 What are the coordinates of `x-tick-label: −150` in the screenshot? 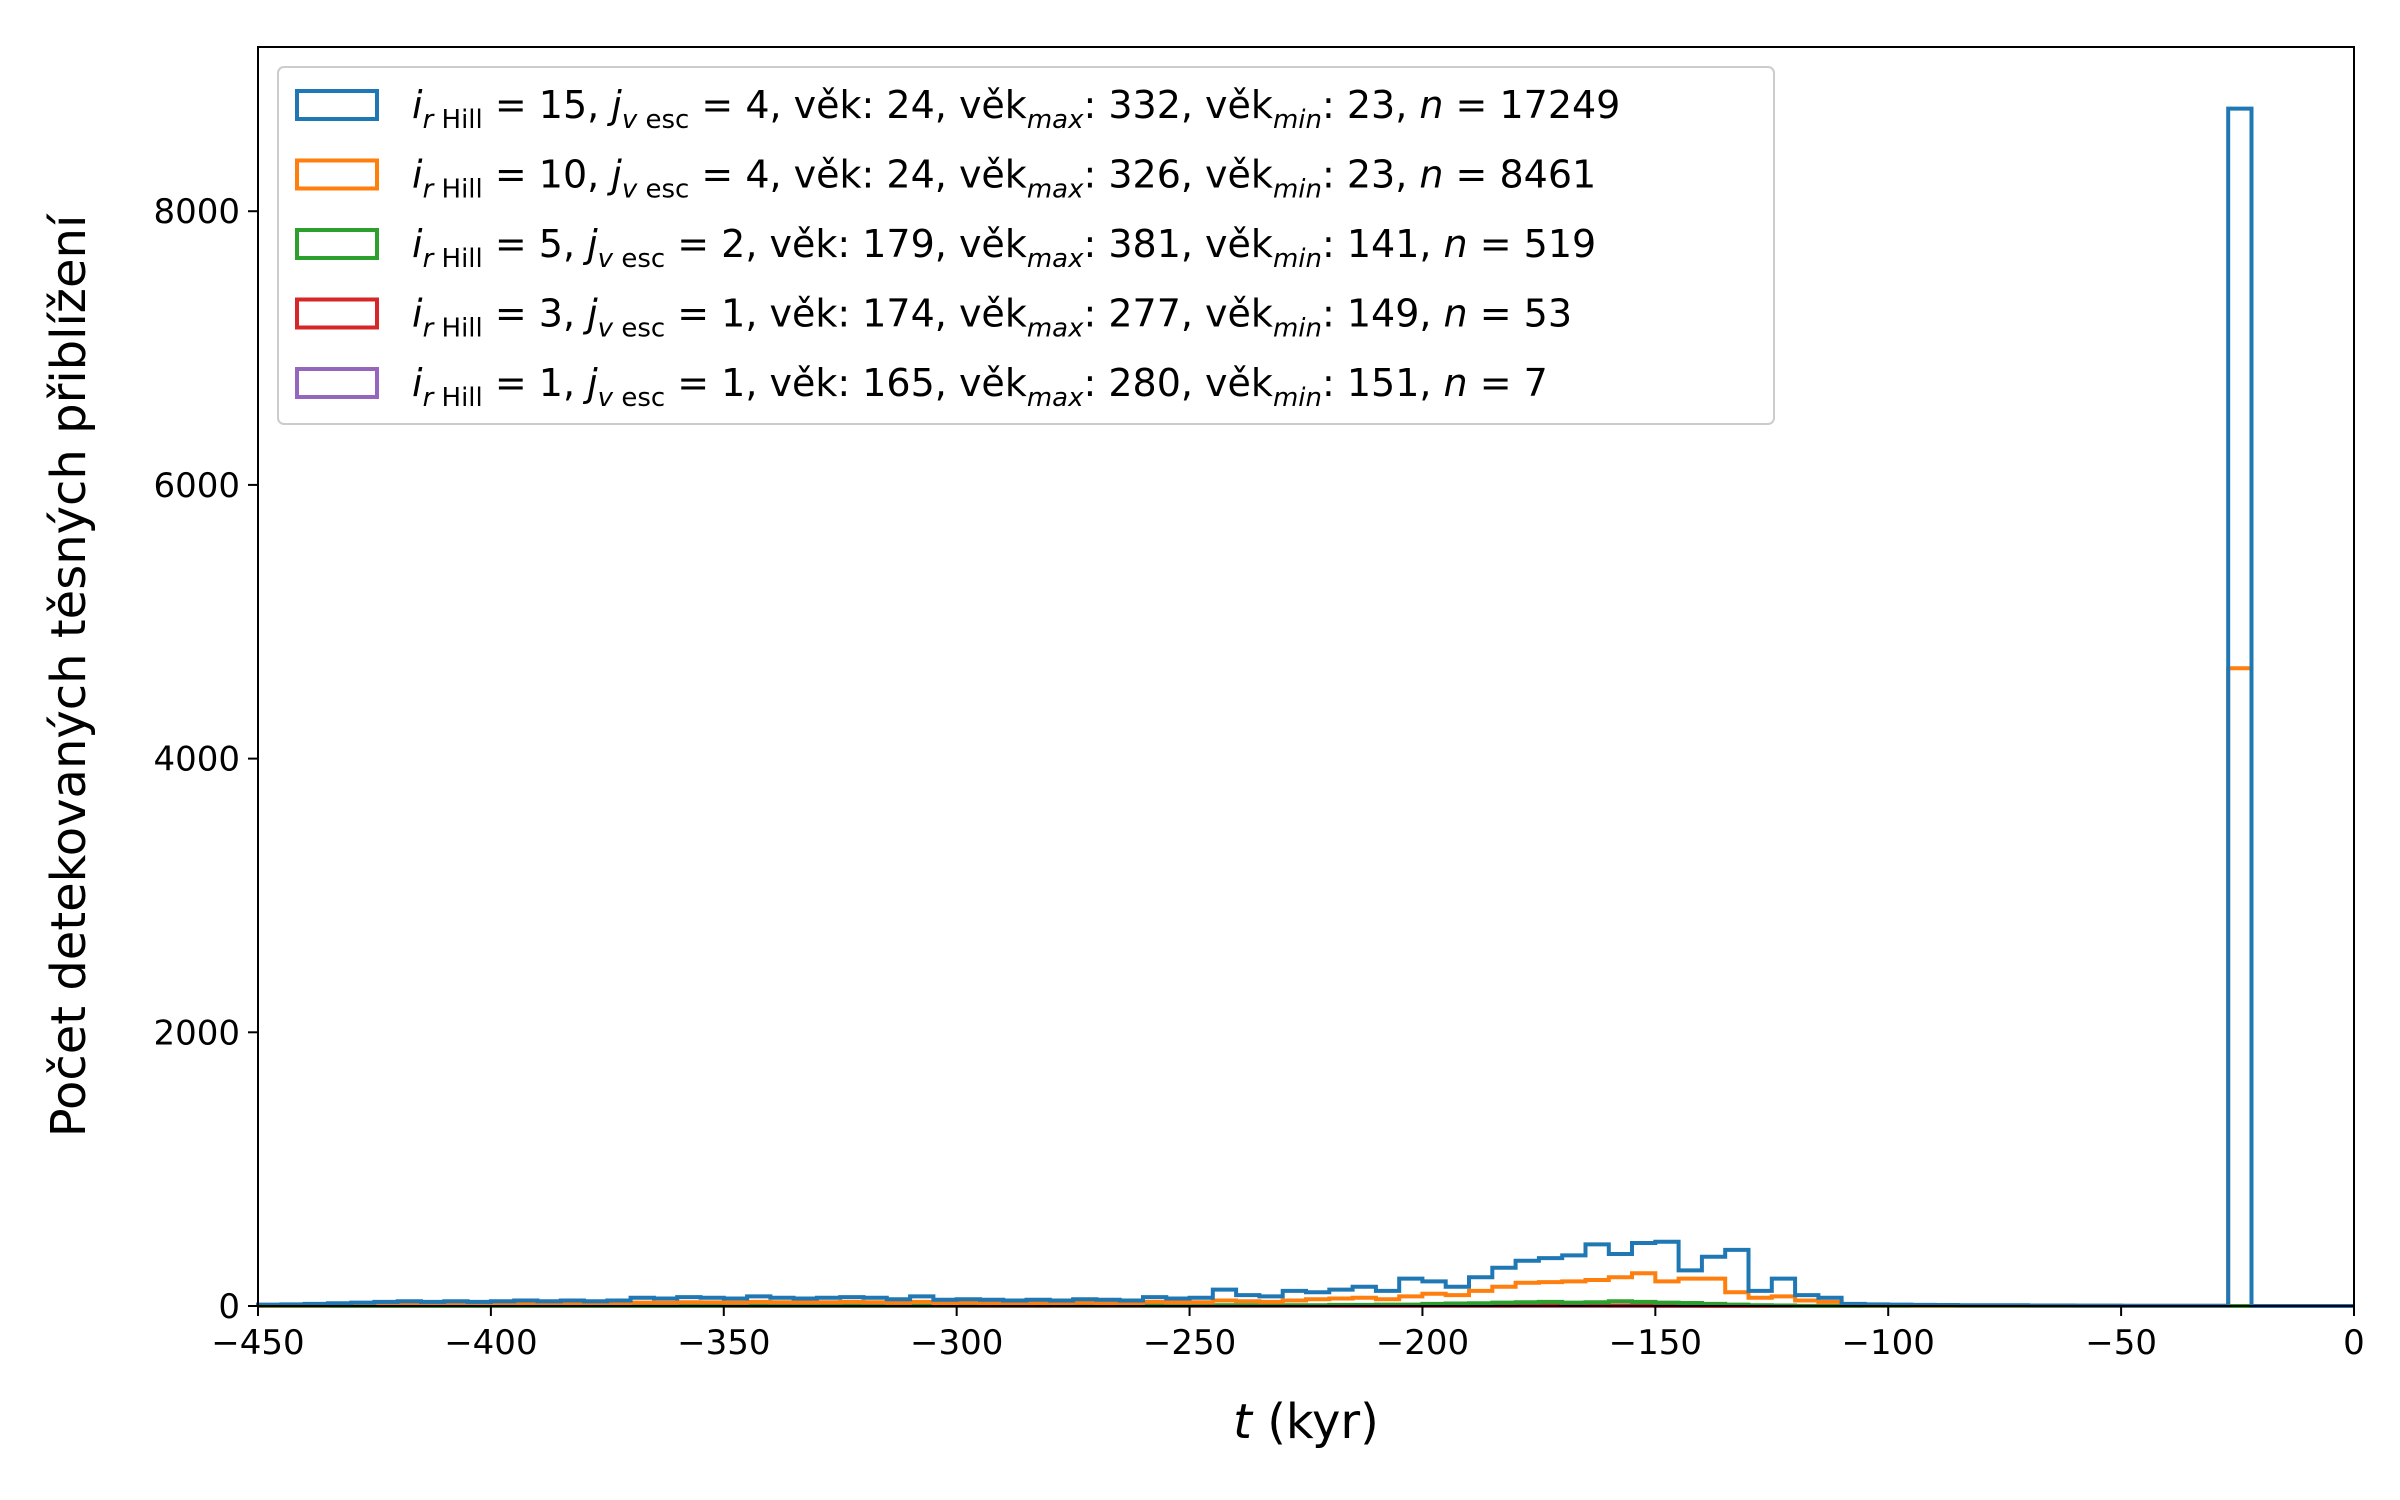 It's located at (1655, 1343).